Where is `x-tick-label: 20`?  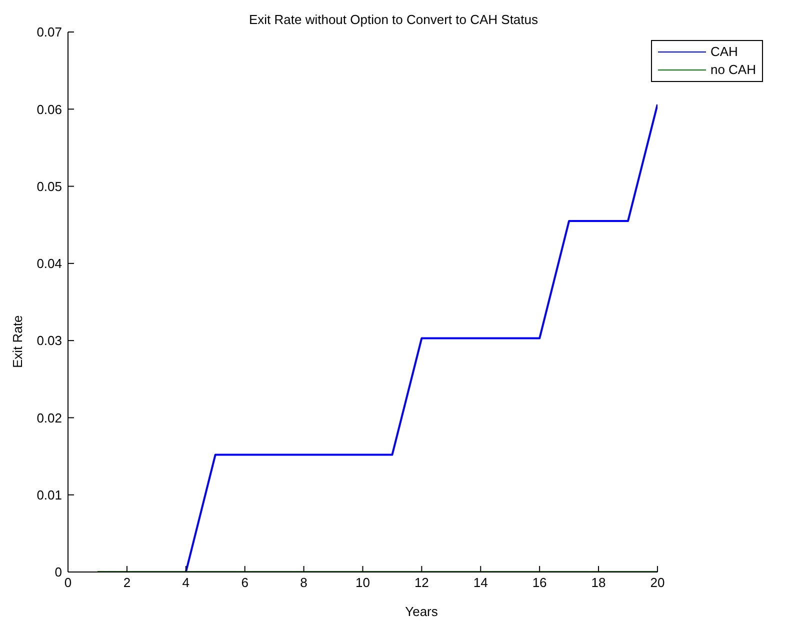 x-tick-label: 20 is located at coordinates (657, 582).